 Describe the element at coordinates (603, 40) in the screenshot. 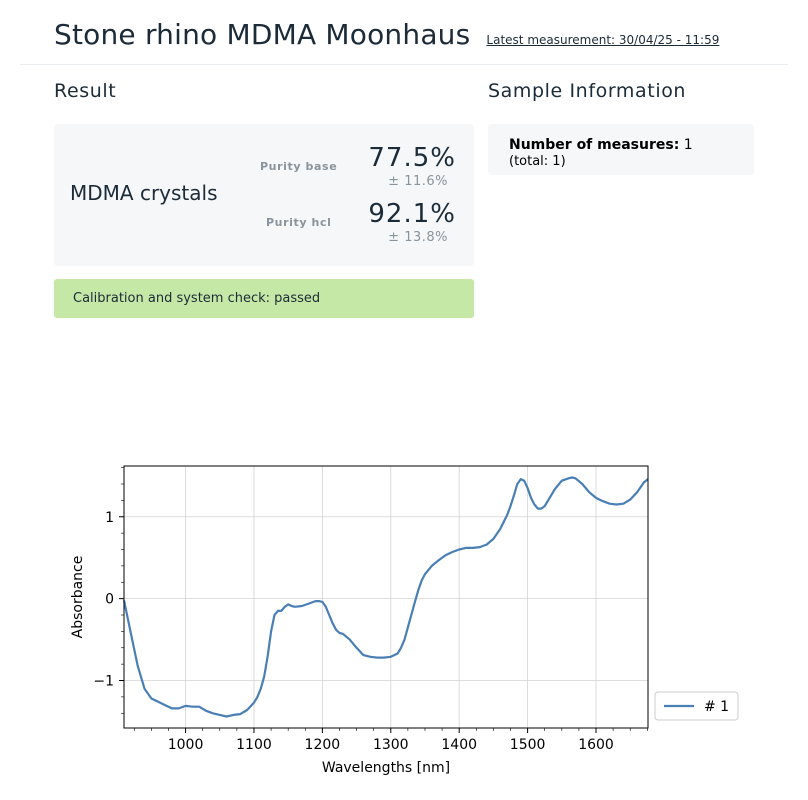

I see `latest-measurement-link: Latest measurement: 30/04/25 - 11:59` at that location.